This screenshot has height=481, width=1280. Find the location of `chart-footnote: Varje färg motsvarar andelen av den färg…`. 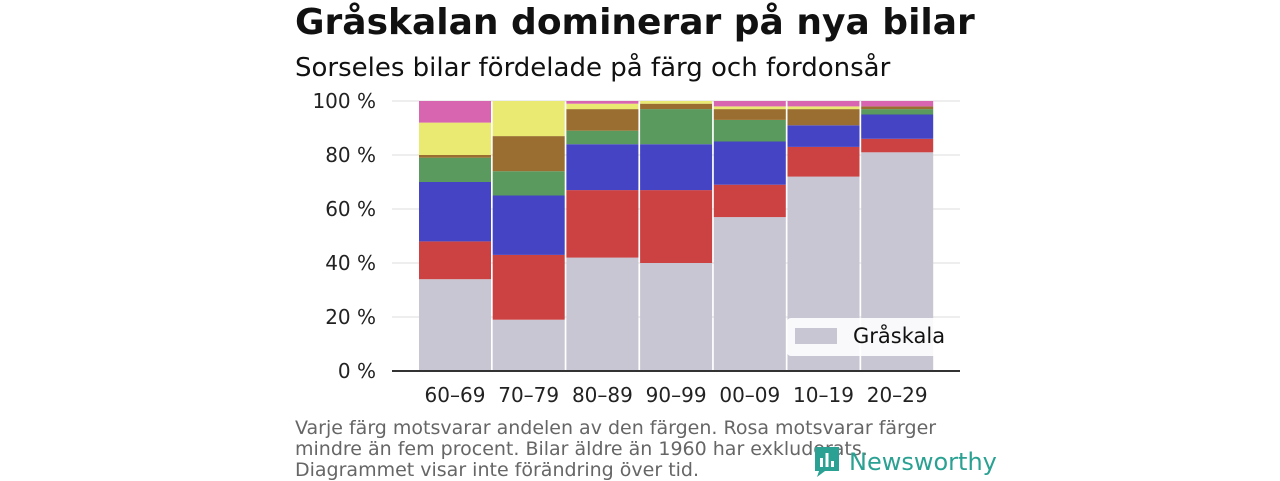

chart-footnote: Varje färg motsvarar andelen av den färg… is located at coordinates (616, 449).